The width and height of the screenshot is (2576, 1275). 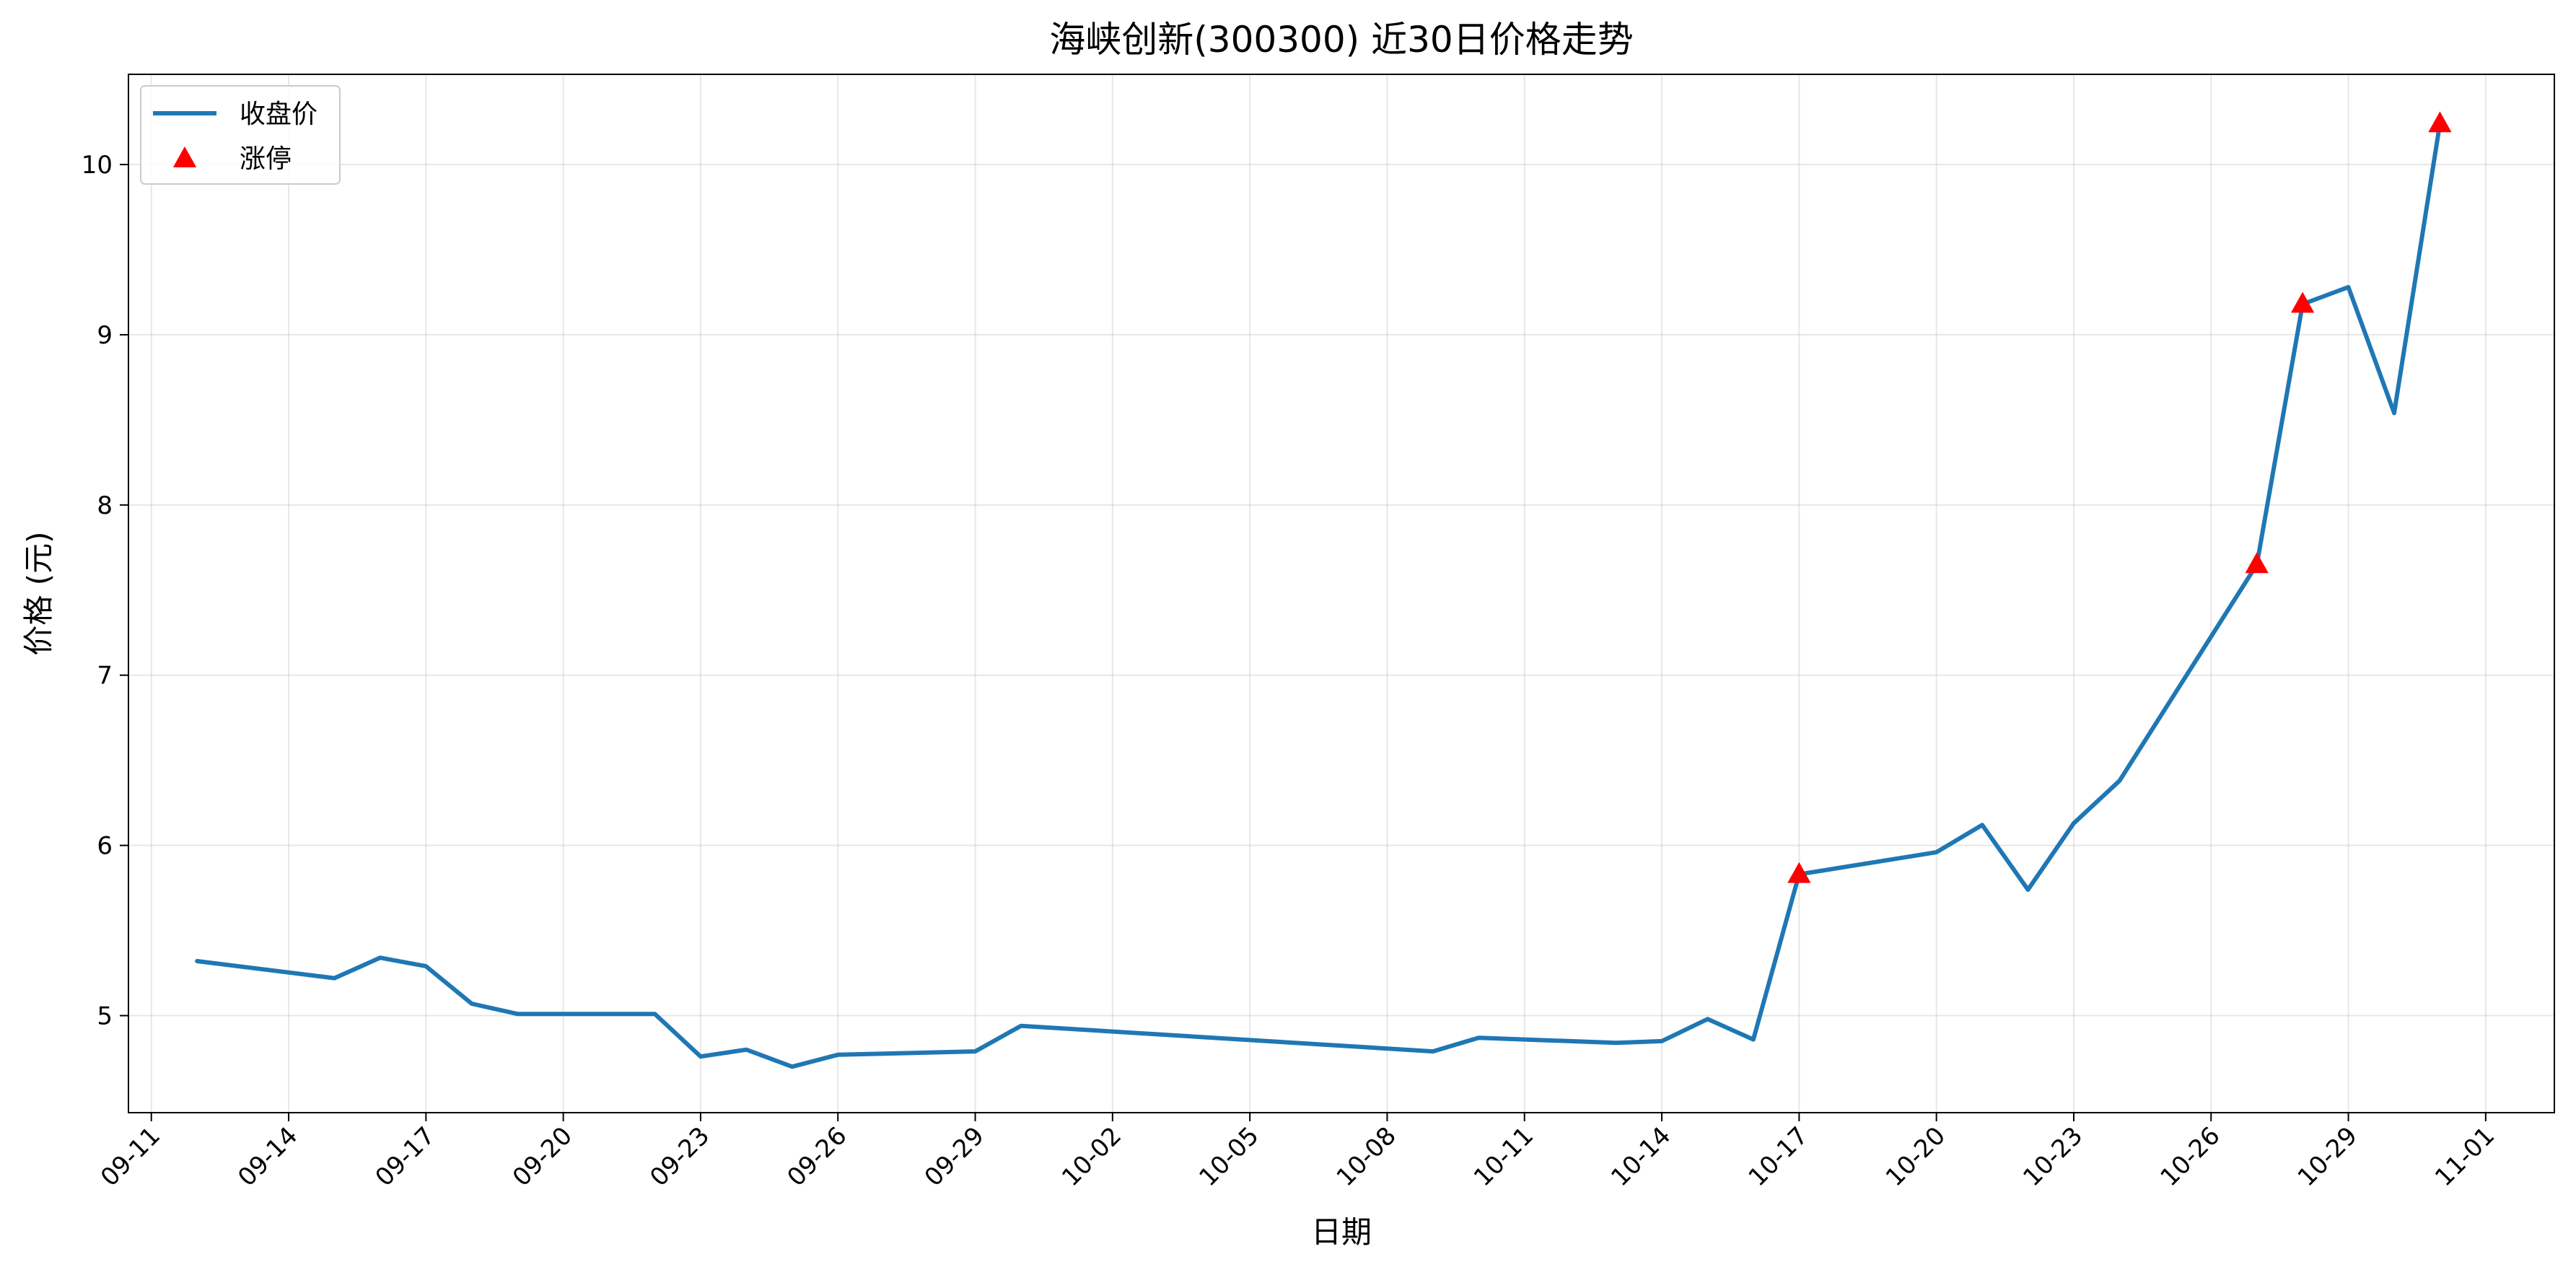 What do you see at coordinates (184, 157) in the screenshot?
I see `legend-marker-swatch` at bounding box center [184, 157].